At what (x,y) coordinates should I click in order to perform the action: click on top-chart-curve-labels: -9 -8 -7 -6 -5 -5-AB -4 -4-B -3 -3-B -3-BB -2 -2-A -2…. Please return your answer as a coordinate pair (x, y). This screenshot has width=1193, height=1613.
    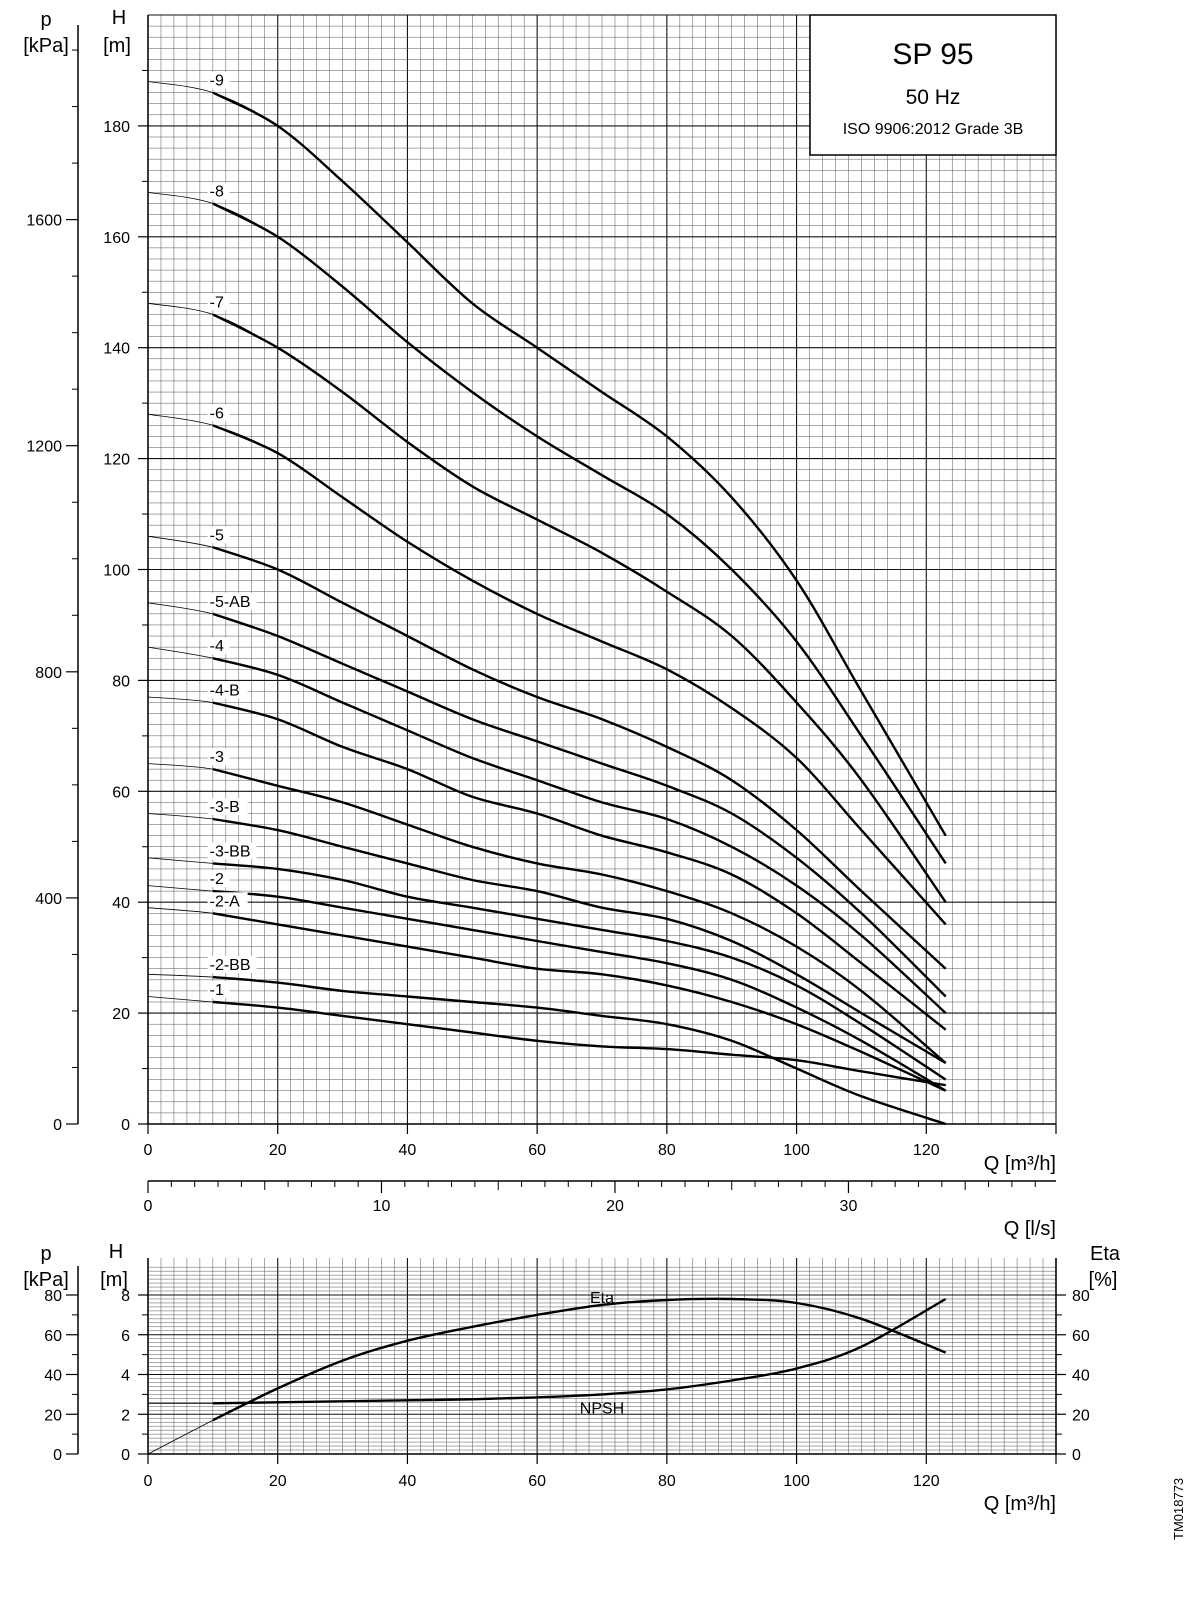
    Looking at the image, I should click on (232, 535).